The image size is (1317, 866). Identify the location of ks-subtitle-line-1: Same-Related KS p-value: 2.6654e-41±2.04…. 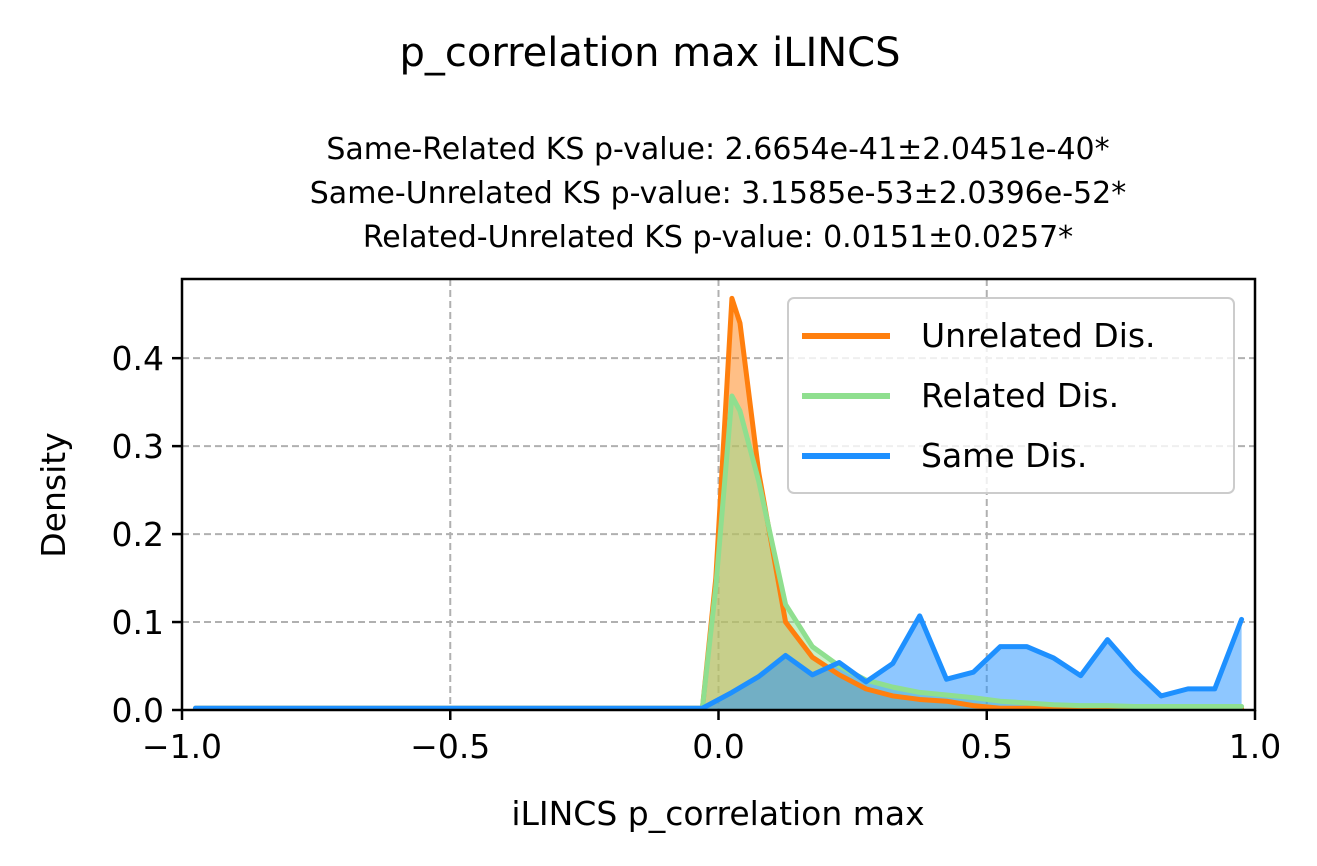
(717, 149).